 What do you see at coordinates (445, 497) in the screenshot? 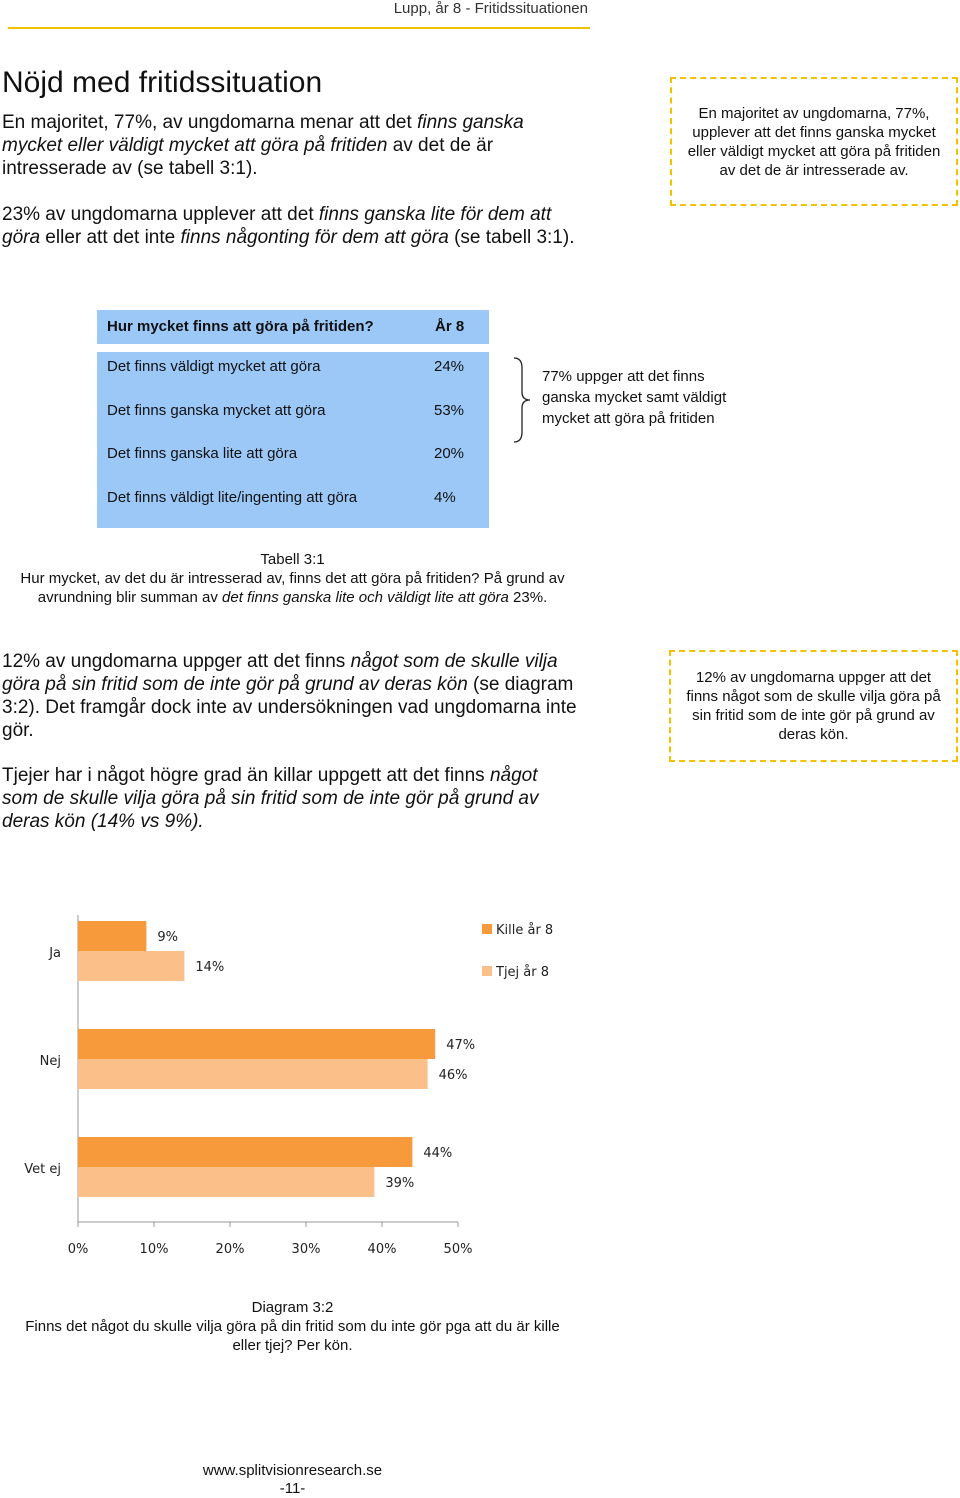
I see `table-row-value: 4%` at bounding box center [445, 497].